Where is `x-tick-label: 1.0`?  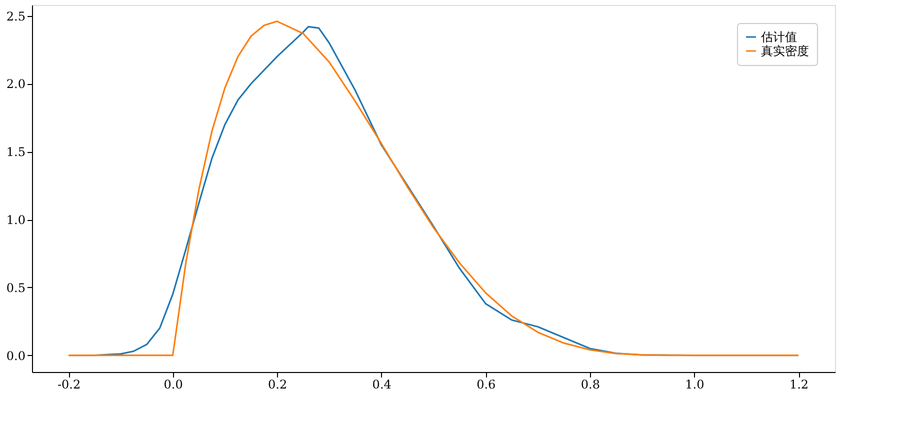
x-tick-label: 1.0 is located at coordinates (694, 385).